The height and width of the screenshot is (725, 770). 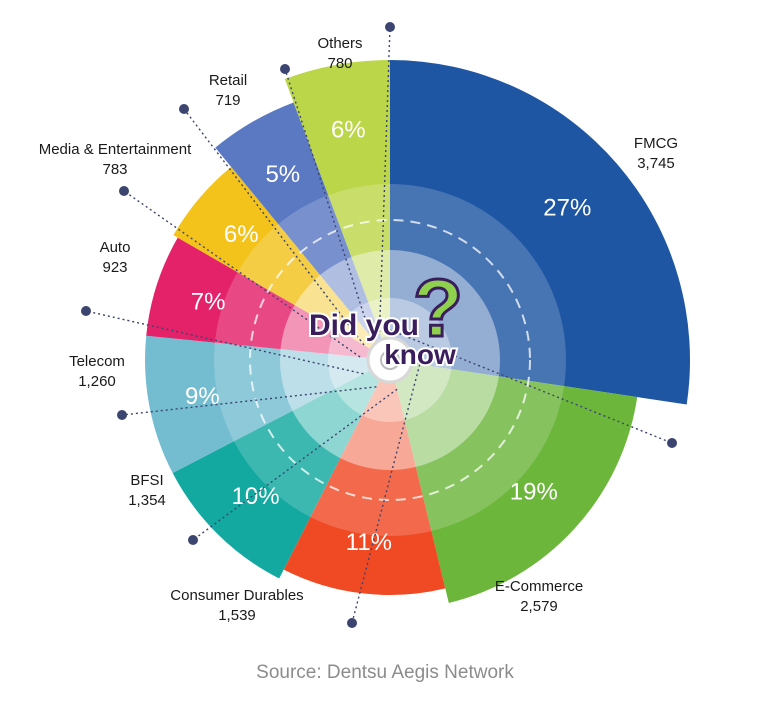 I want to click on slice-telecom, so click(x=267, y=404).